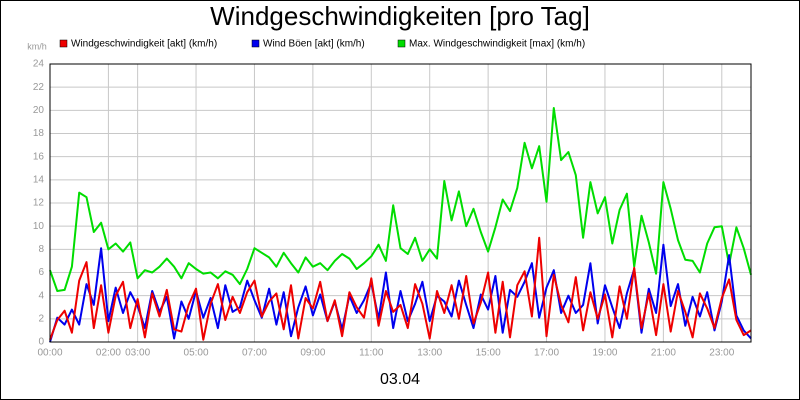 This screenshot has width=800, height=400. What do you see at coordinates (41, 249) in the screenshot?
I see `y-tick-label: 8` at bounding box center [41, 249].